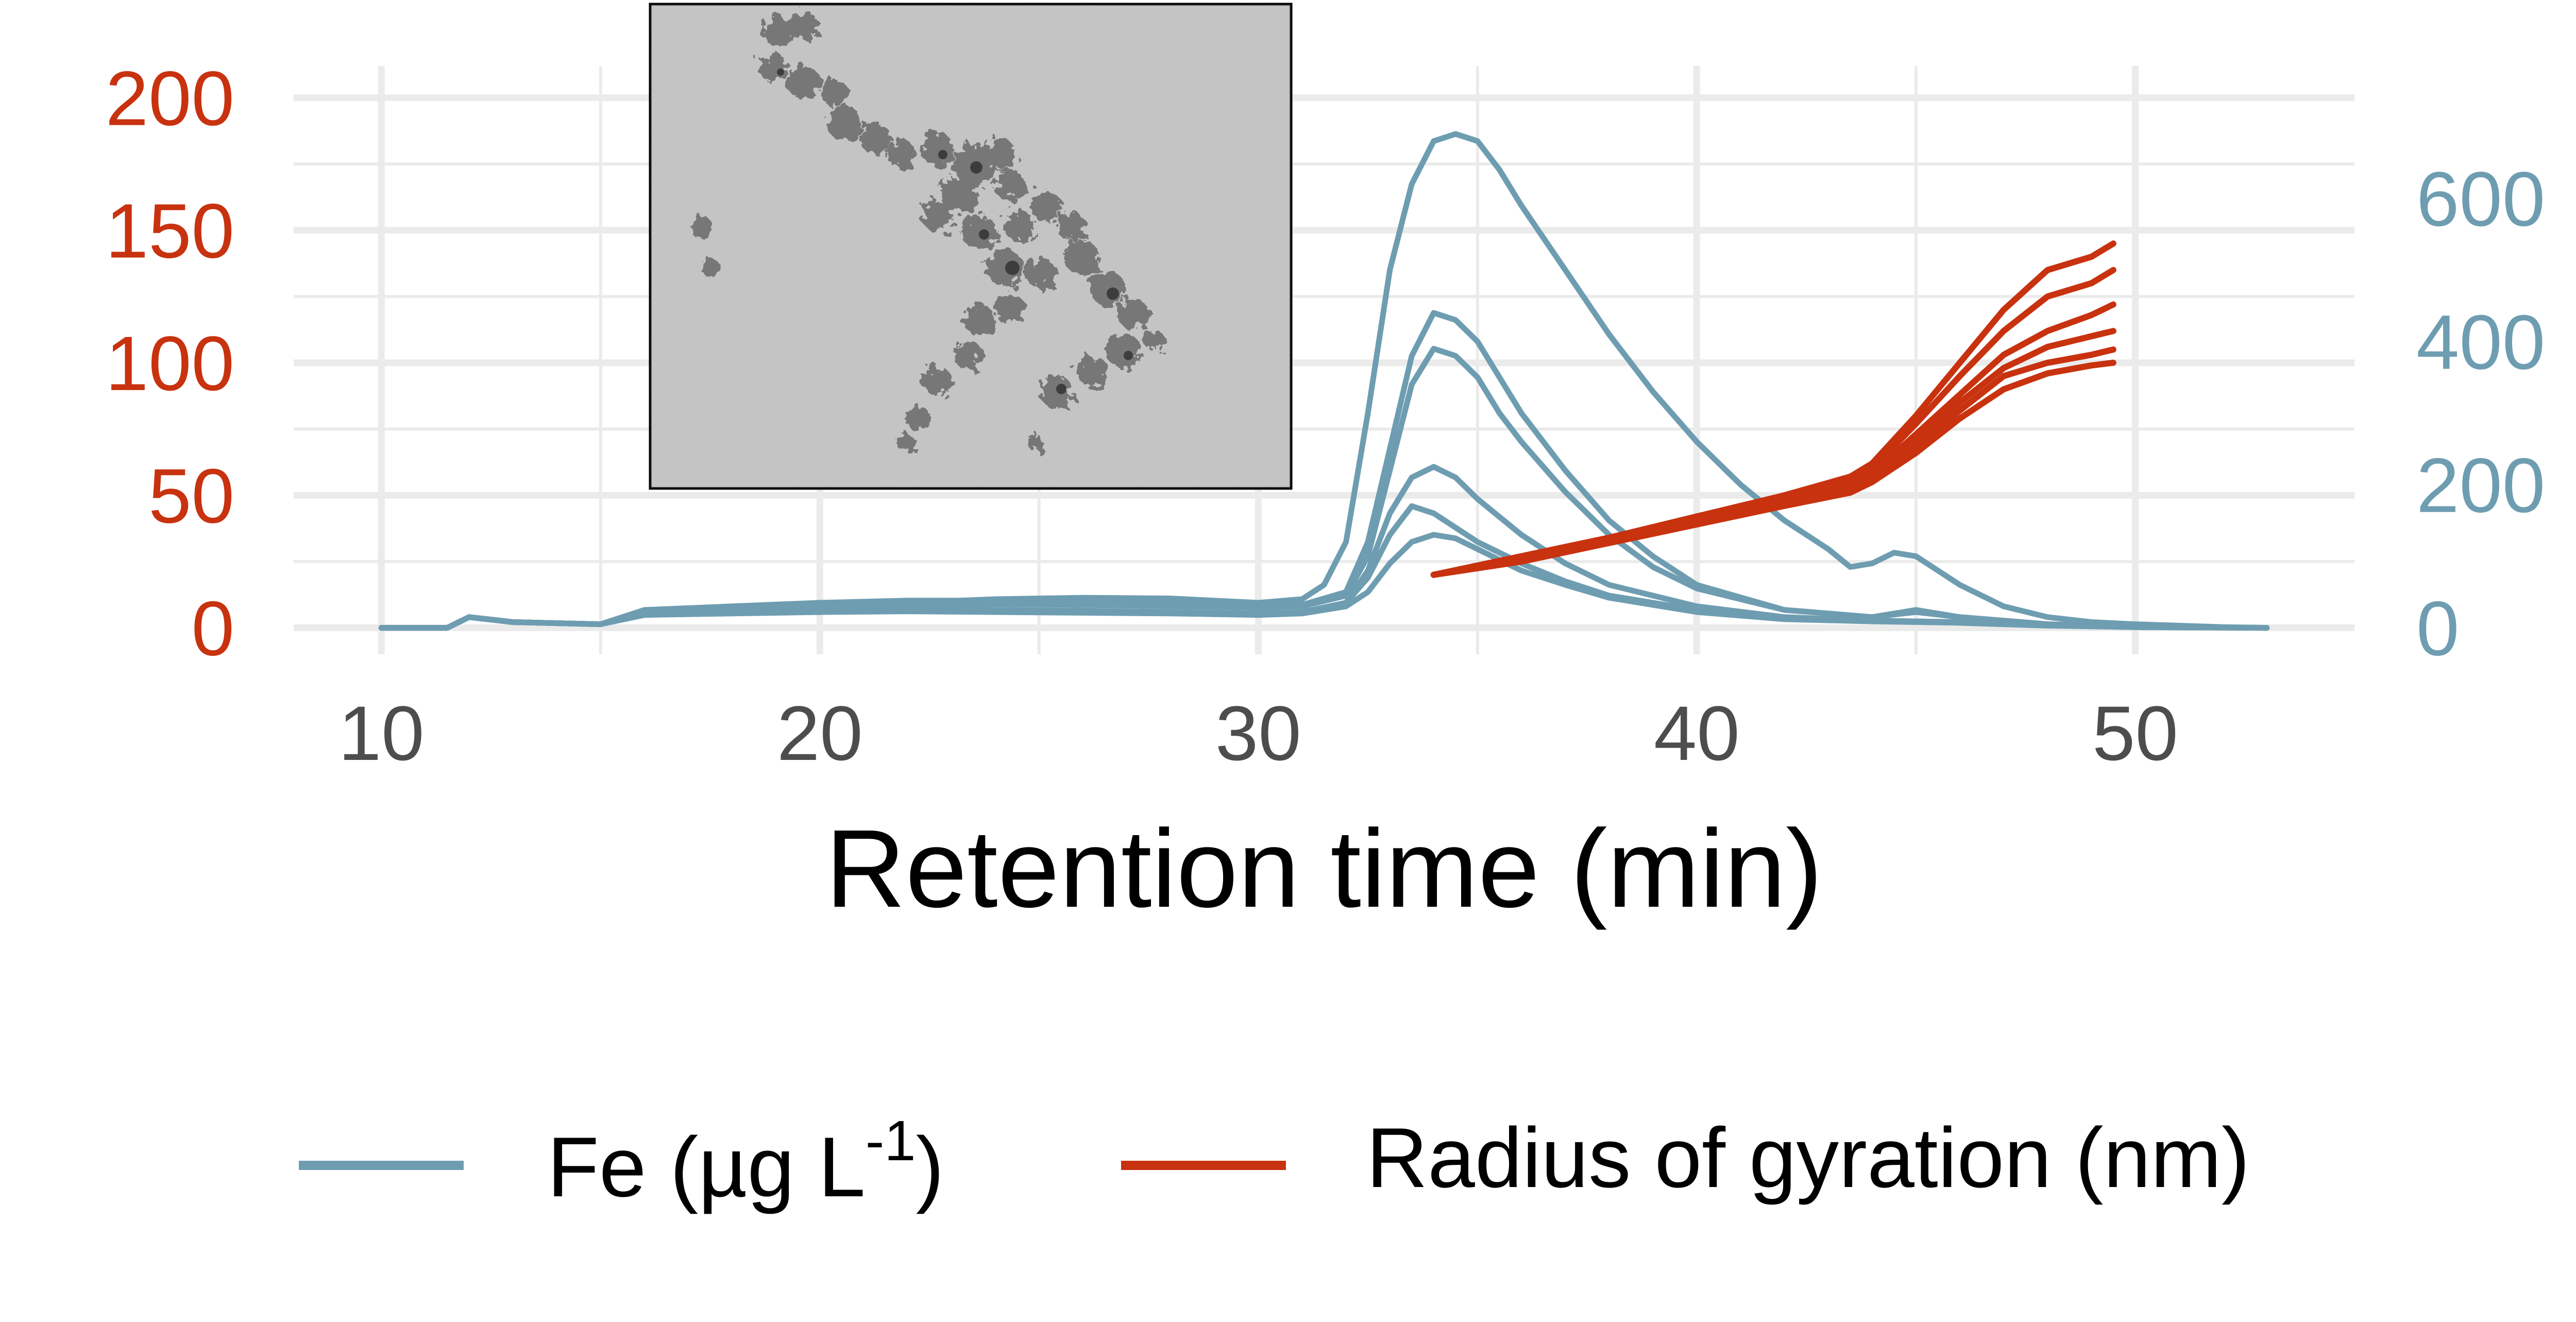  I want to click on legend-fe-label: Fe (µg L-1), so click(745, 1161).